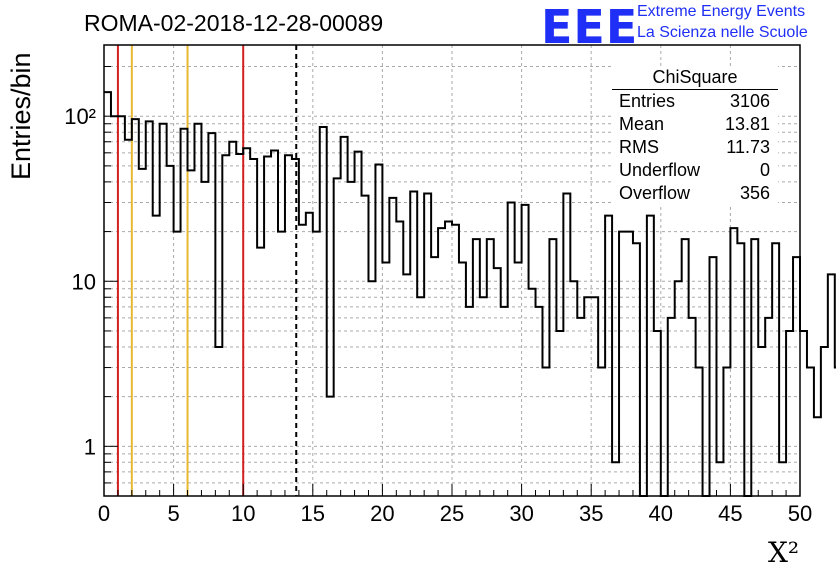  Describe the element at coordinates (730, 513) in the screenshot. I see `x-tick-label: 45` at that location.